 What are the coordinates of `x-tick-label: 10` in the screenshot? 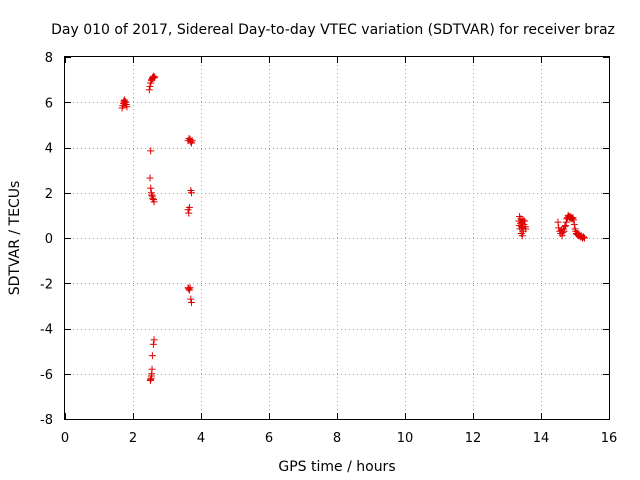 It's located at (405, 438).